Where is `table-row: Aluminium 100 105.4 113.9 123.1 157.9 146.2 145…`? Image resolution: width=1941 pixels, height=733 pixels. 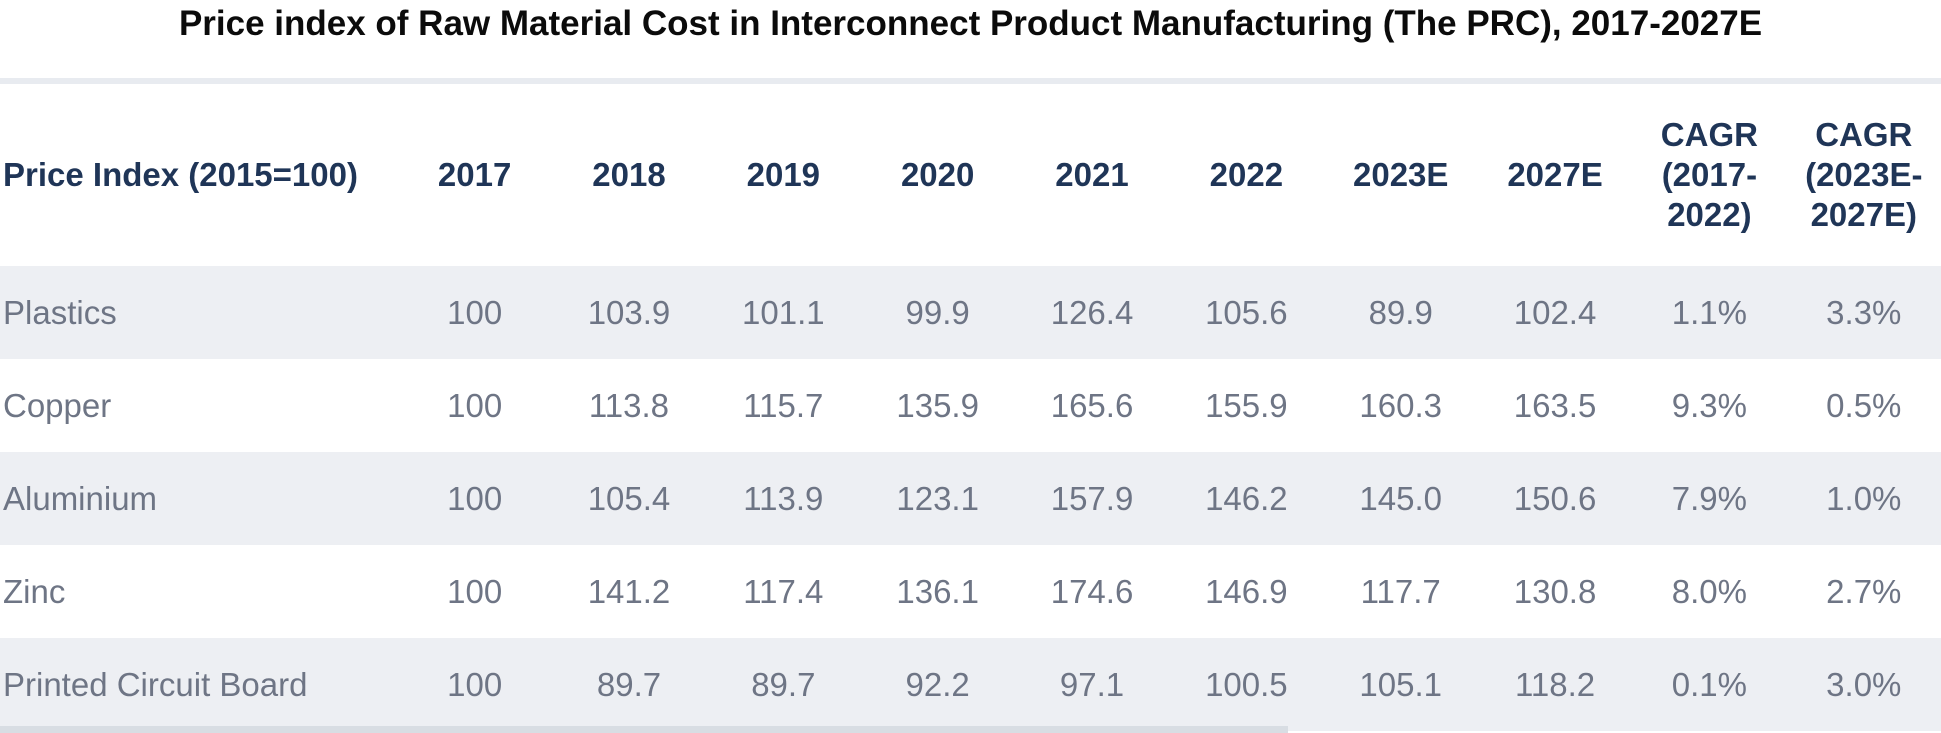
table-row: Aluminium 100 105.4 113.9 123.1 157.9 146.2 145… is located at coordinates (970, 498).